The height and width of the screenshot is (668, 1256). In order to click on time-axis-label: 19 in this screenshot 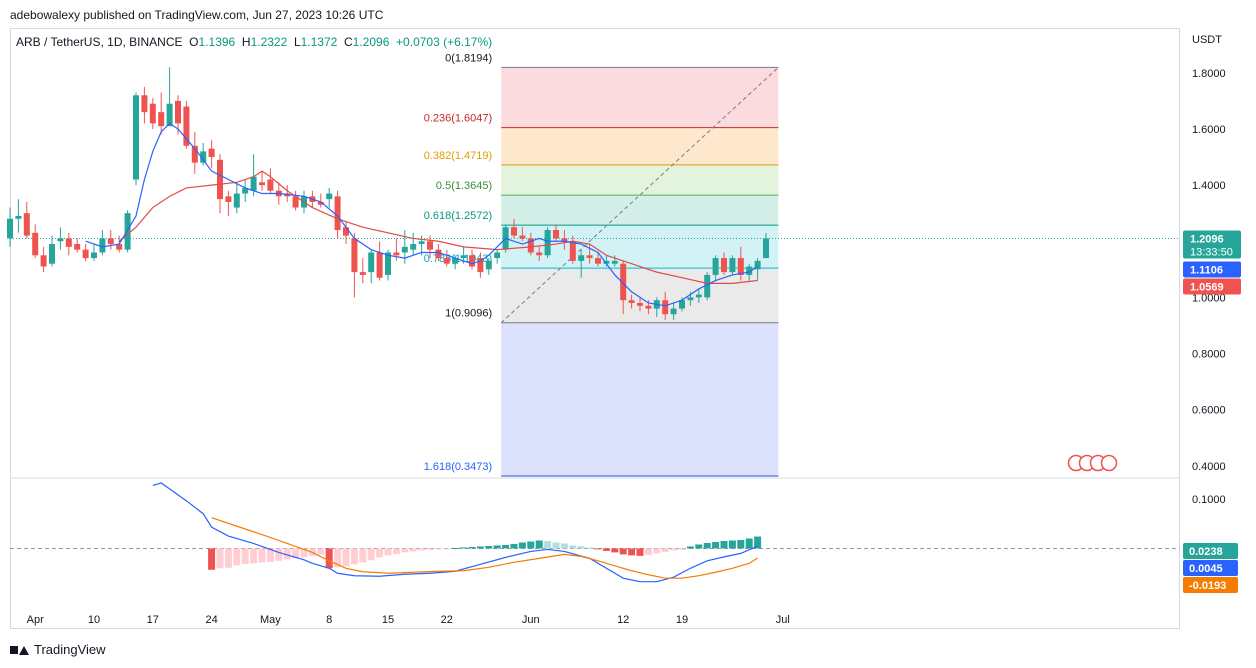, I will do `click(682, 620)`.